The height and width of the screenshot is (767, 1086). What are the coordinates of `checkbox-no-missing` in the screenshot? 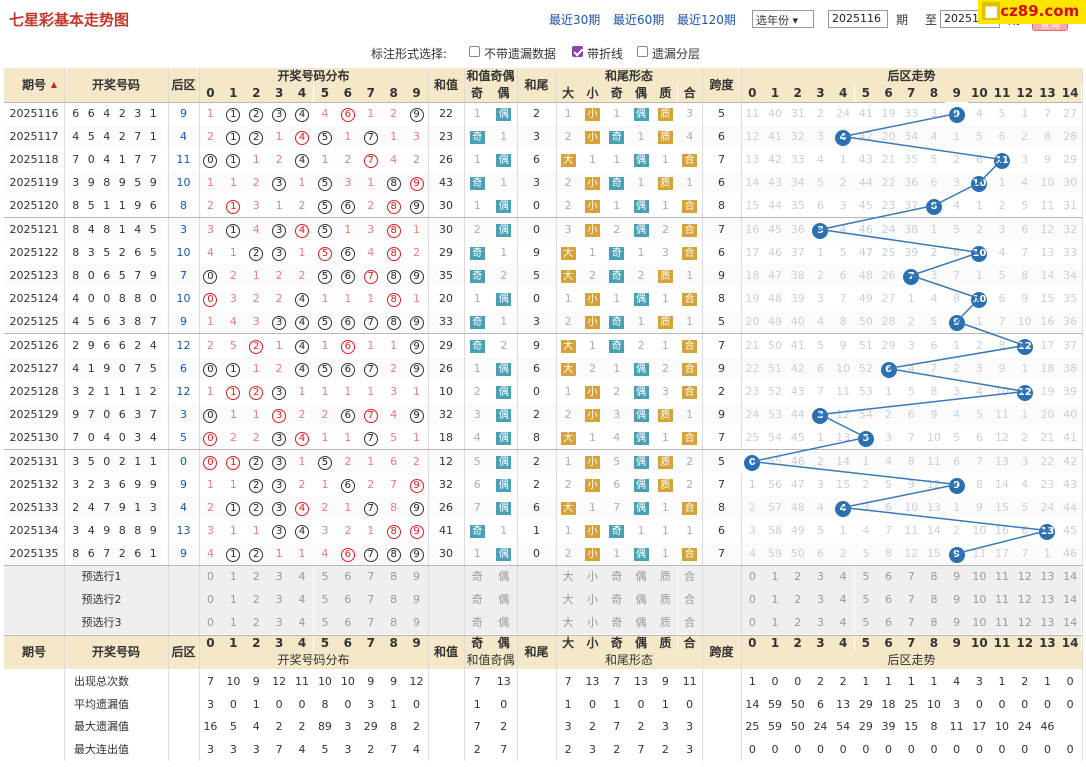 It's located at (474, 51).